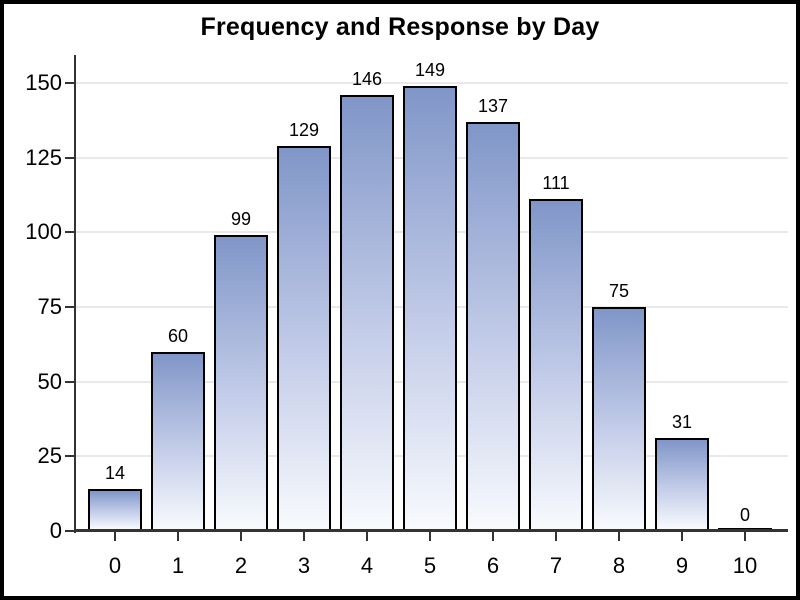  Describe the element at coordinates (367, 79) in the screenshot. I see `bar-value-label: 146` at that location.